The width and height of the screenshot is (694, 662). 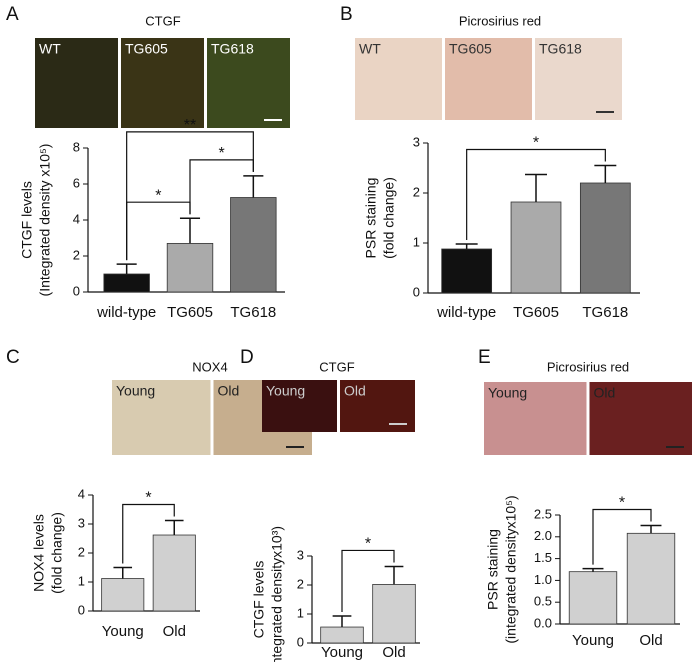 I want to click on y-tick-label: 2.0, so click(x=543, y=535).